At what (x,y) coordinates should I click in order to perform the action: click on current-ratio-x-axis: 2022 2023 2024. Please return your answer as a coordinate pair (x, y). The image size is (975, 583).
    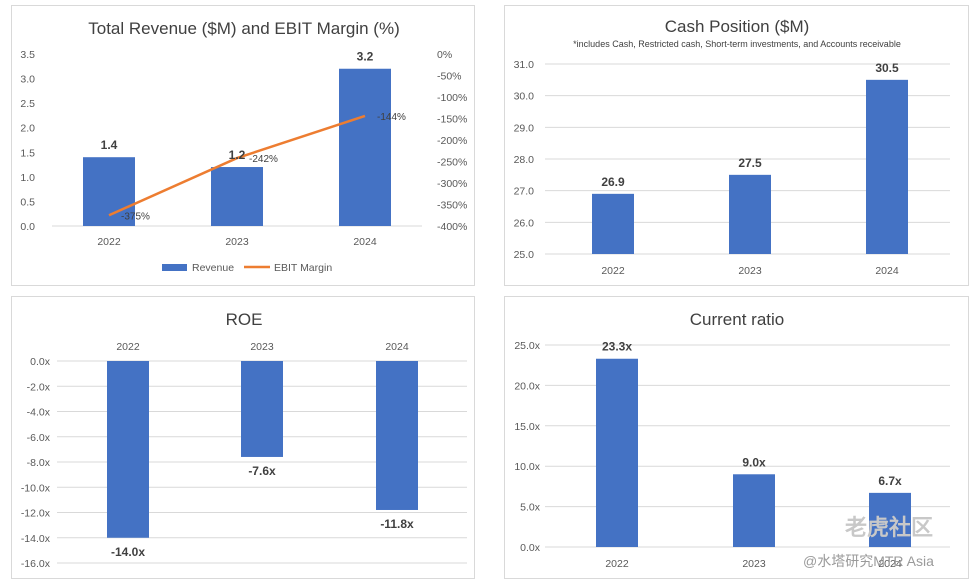
    Looking at the image, I should click on (753, 564).